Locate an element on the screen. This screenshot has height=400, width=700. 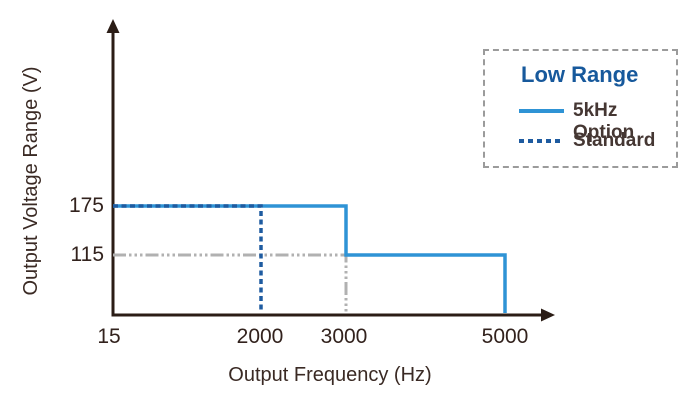
x-tick-3000: 3000 is located at coordinates (344, 336).